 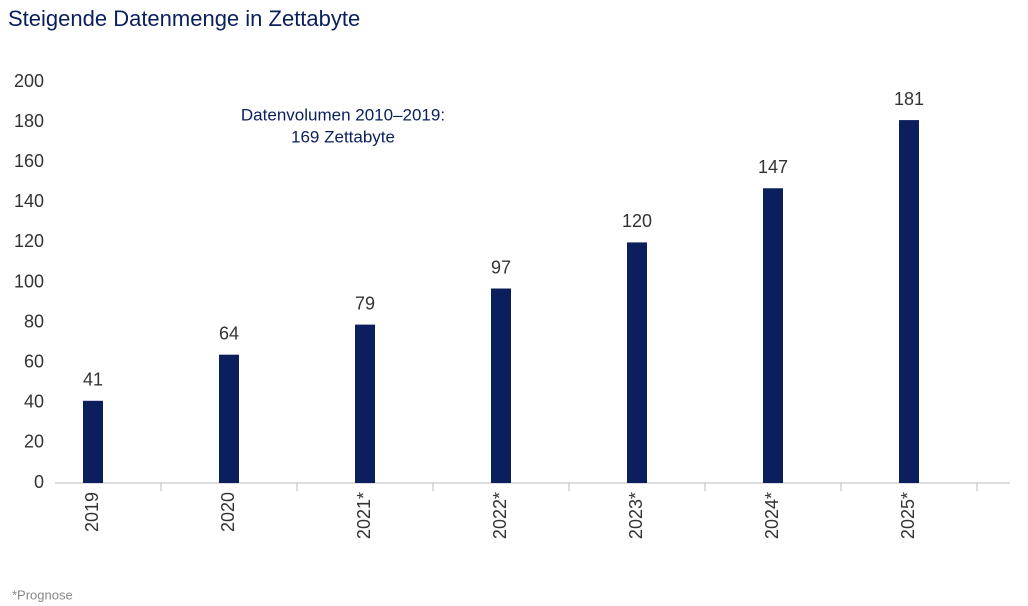 What do you see at coordinates (29, 281) in the screenshot?
I see `y-tick-label: 100` at bounding box center [29, 281].